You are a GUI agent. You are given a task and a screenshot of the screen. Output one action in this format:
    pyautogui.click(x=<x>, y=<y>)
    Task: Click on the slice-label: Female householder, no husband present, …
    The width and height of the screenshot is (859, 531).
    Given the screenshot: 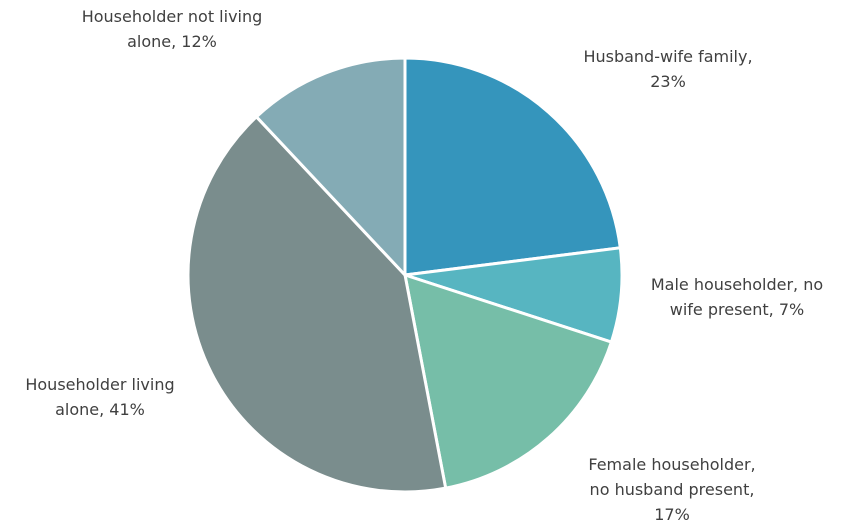 What is the action you would take?
    pyautogui.click(x=672, y=489)
    